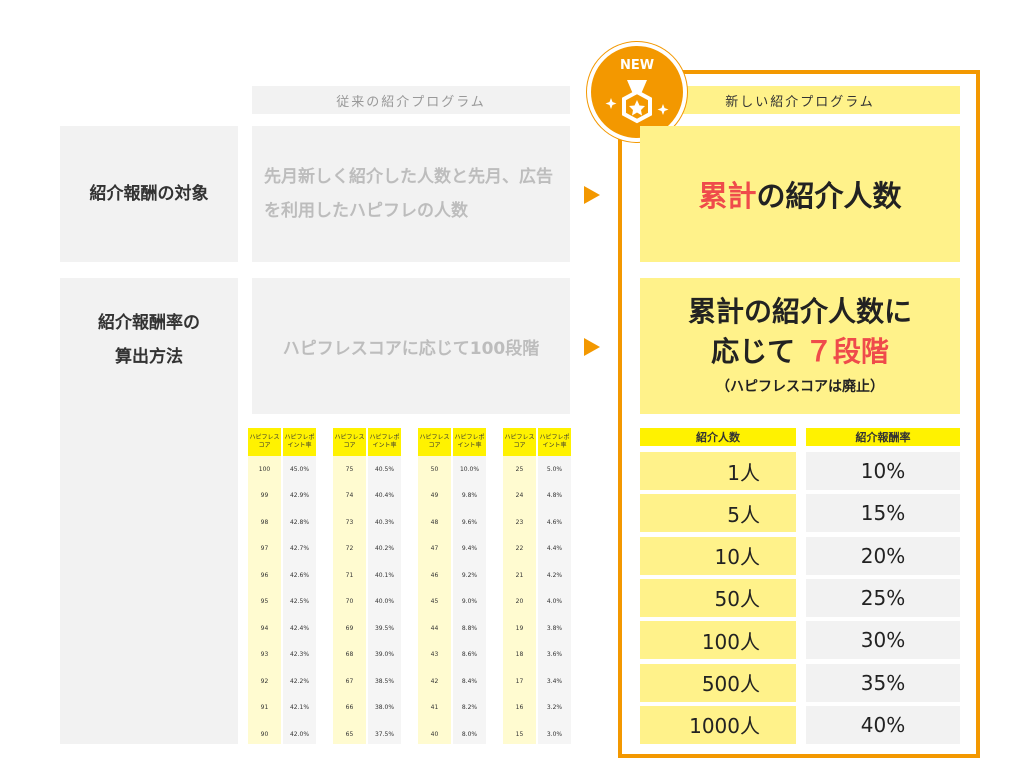  I want to click on table-row: 67 38.5%, so click(368, 681).